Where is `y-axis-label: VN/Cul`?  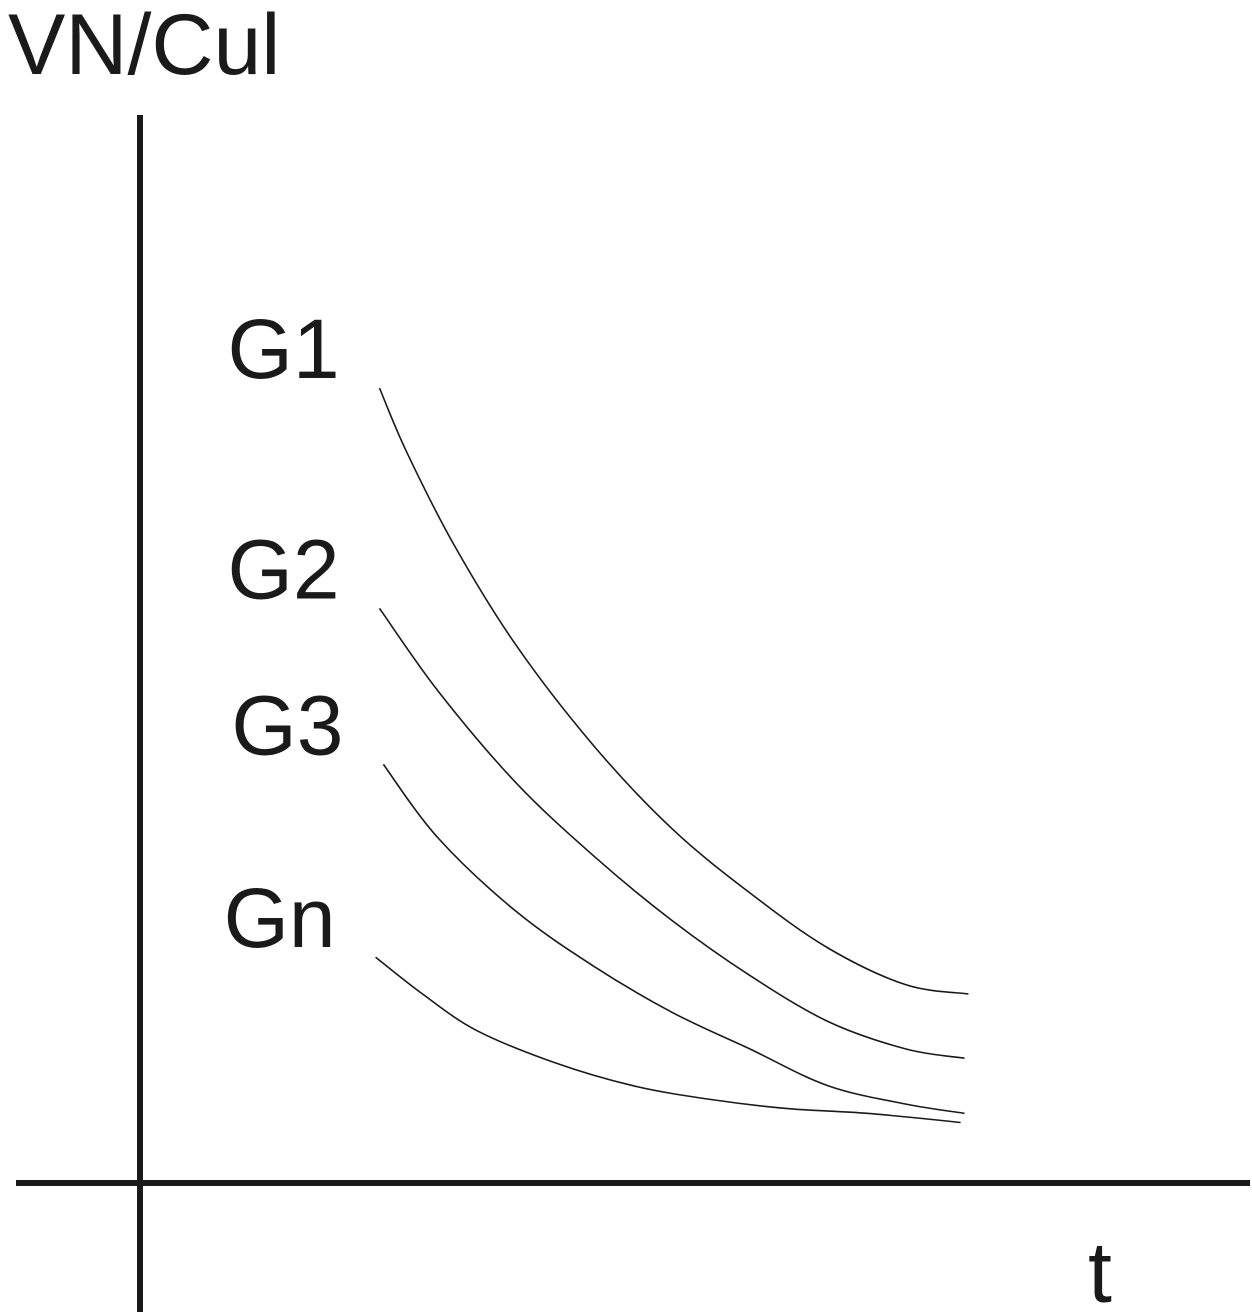
y-axis-label: VN/Cul is located at coordinates (144, 46).